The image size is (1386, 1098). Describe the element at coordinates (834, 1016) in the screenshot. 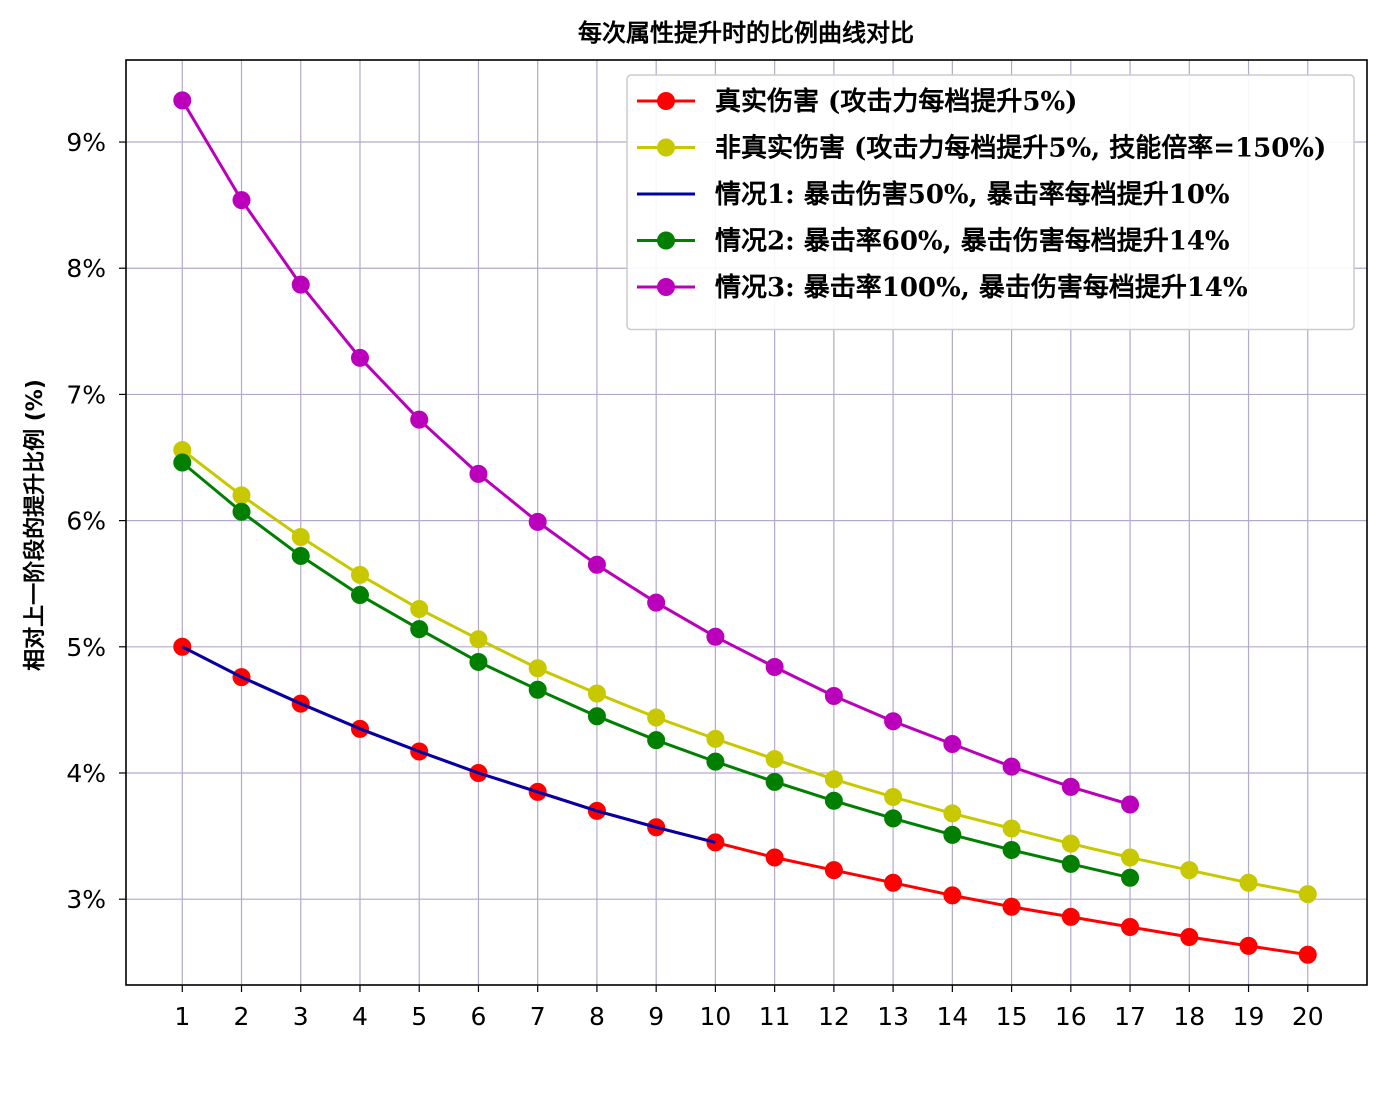

I see `x-tick-label: 12` at that location.